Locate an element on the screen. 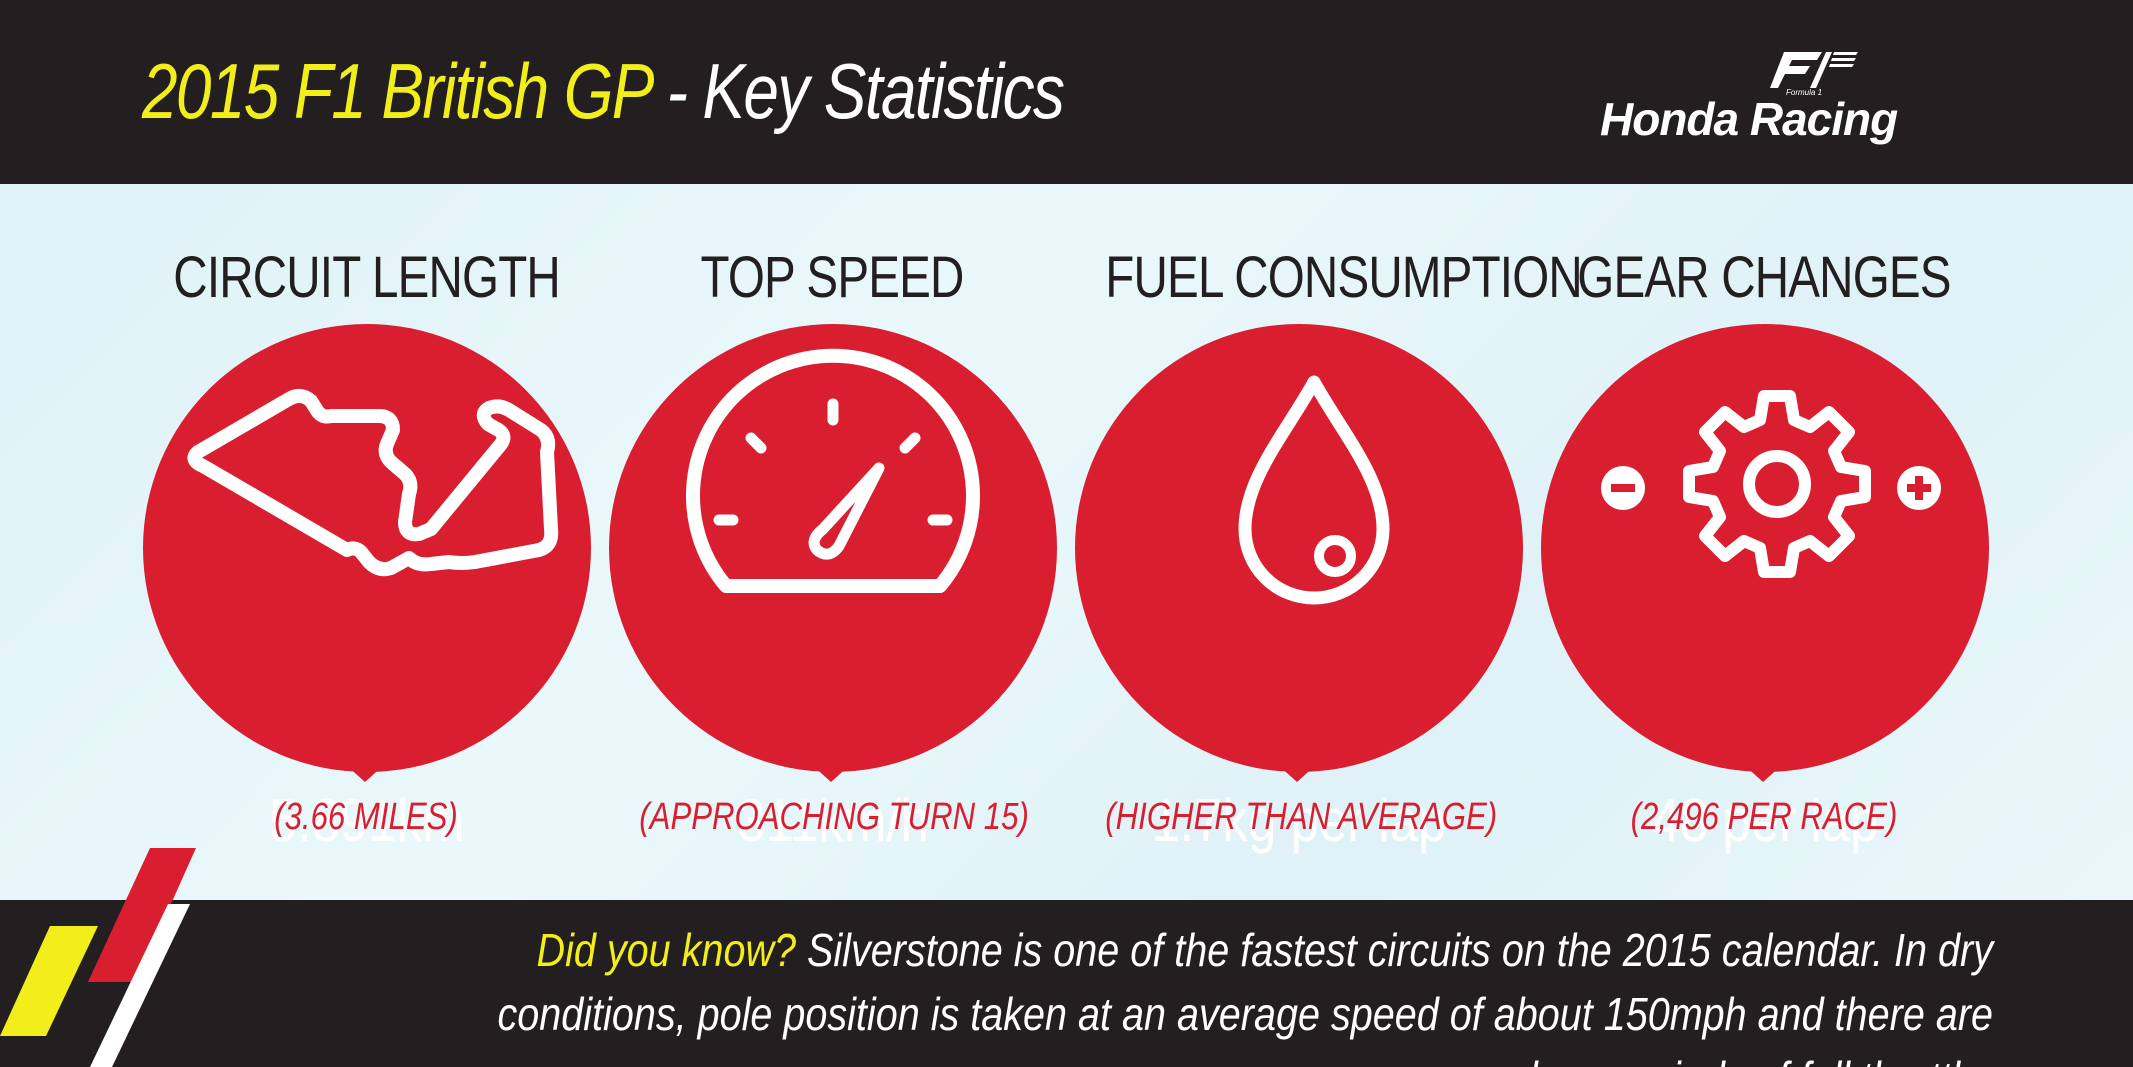  stat-title: CIRCUIT LENGTH is located at coordinates (366, 277).